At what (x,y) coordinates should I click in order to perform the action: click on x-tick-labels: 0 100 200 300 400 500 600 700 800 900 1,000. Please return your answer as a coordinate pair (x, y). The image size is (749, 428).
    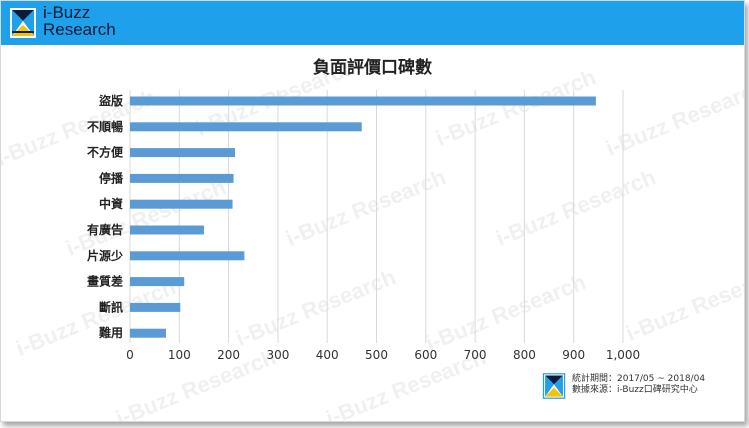
    Looking at the image, I should click on (383, 355).